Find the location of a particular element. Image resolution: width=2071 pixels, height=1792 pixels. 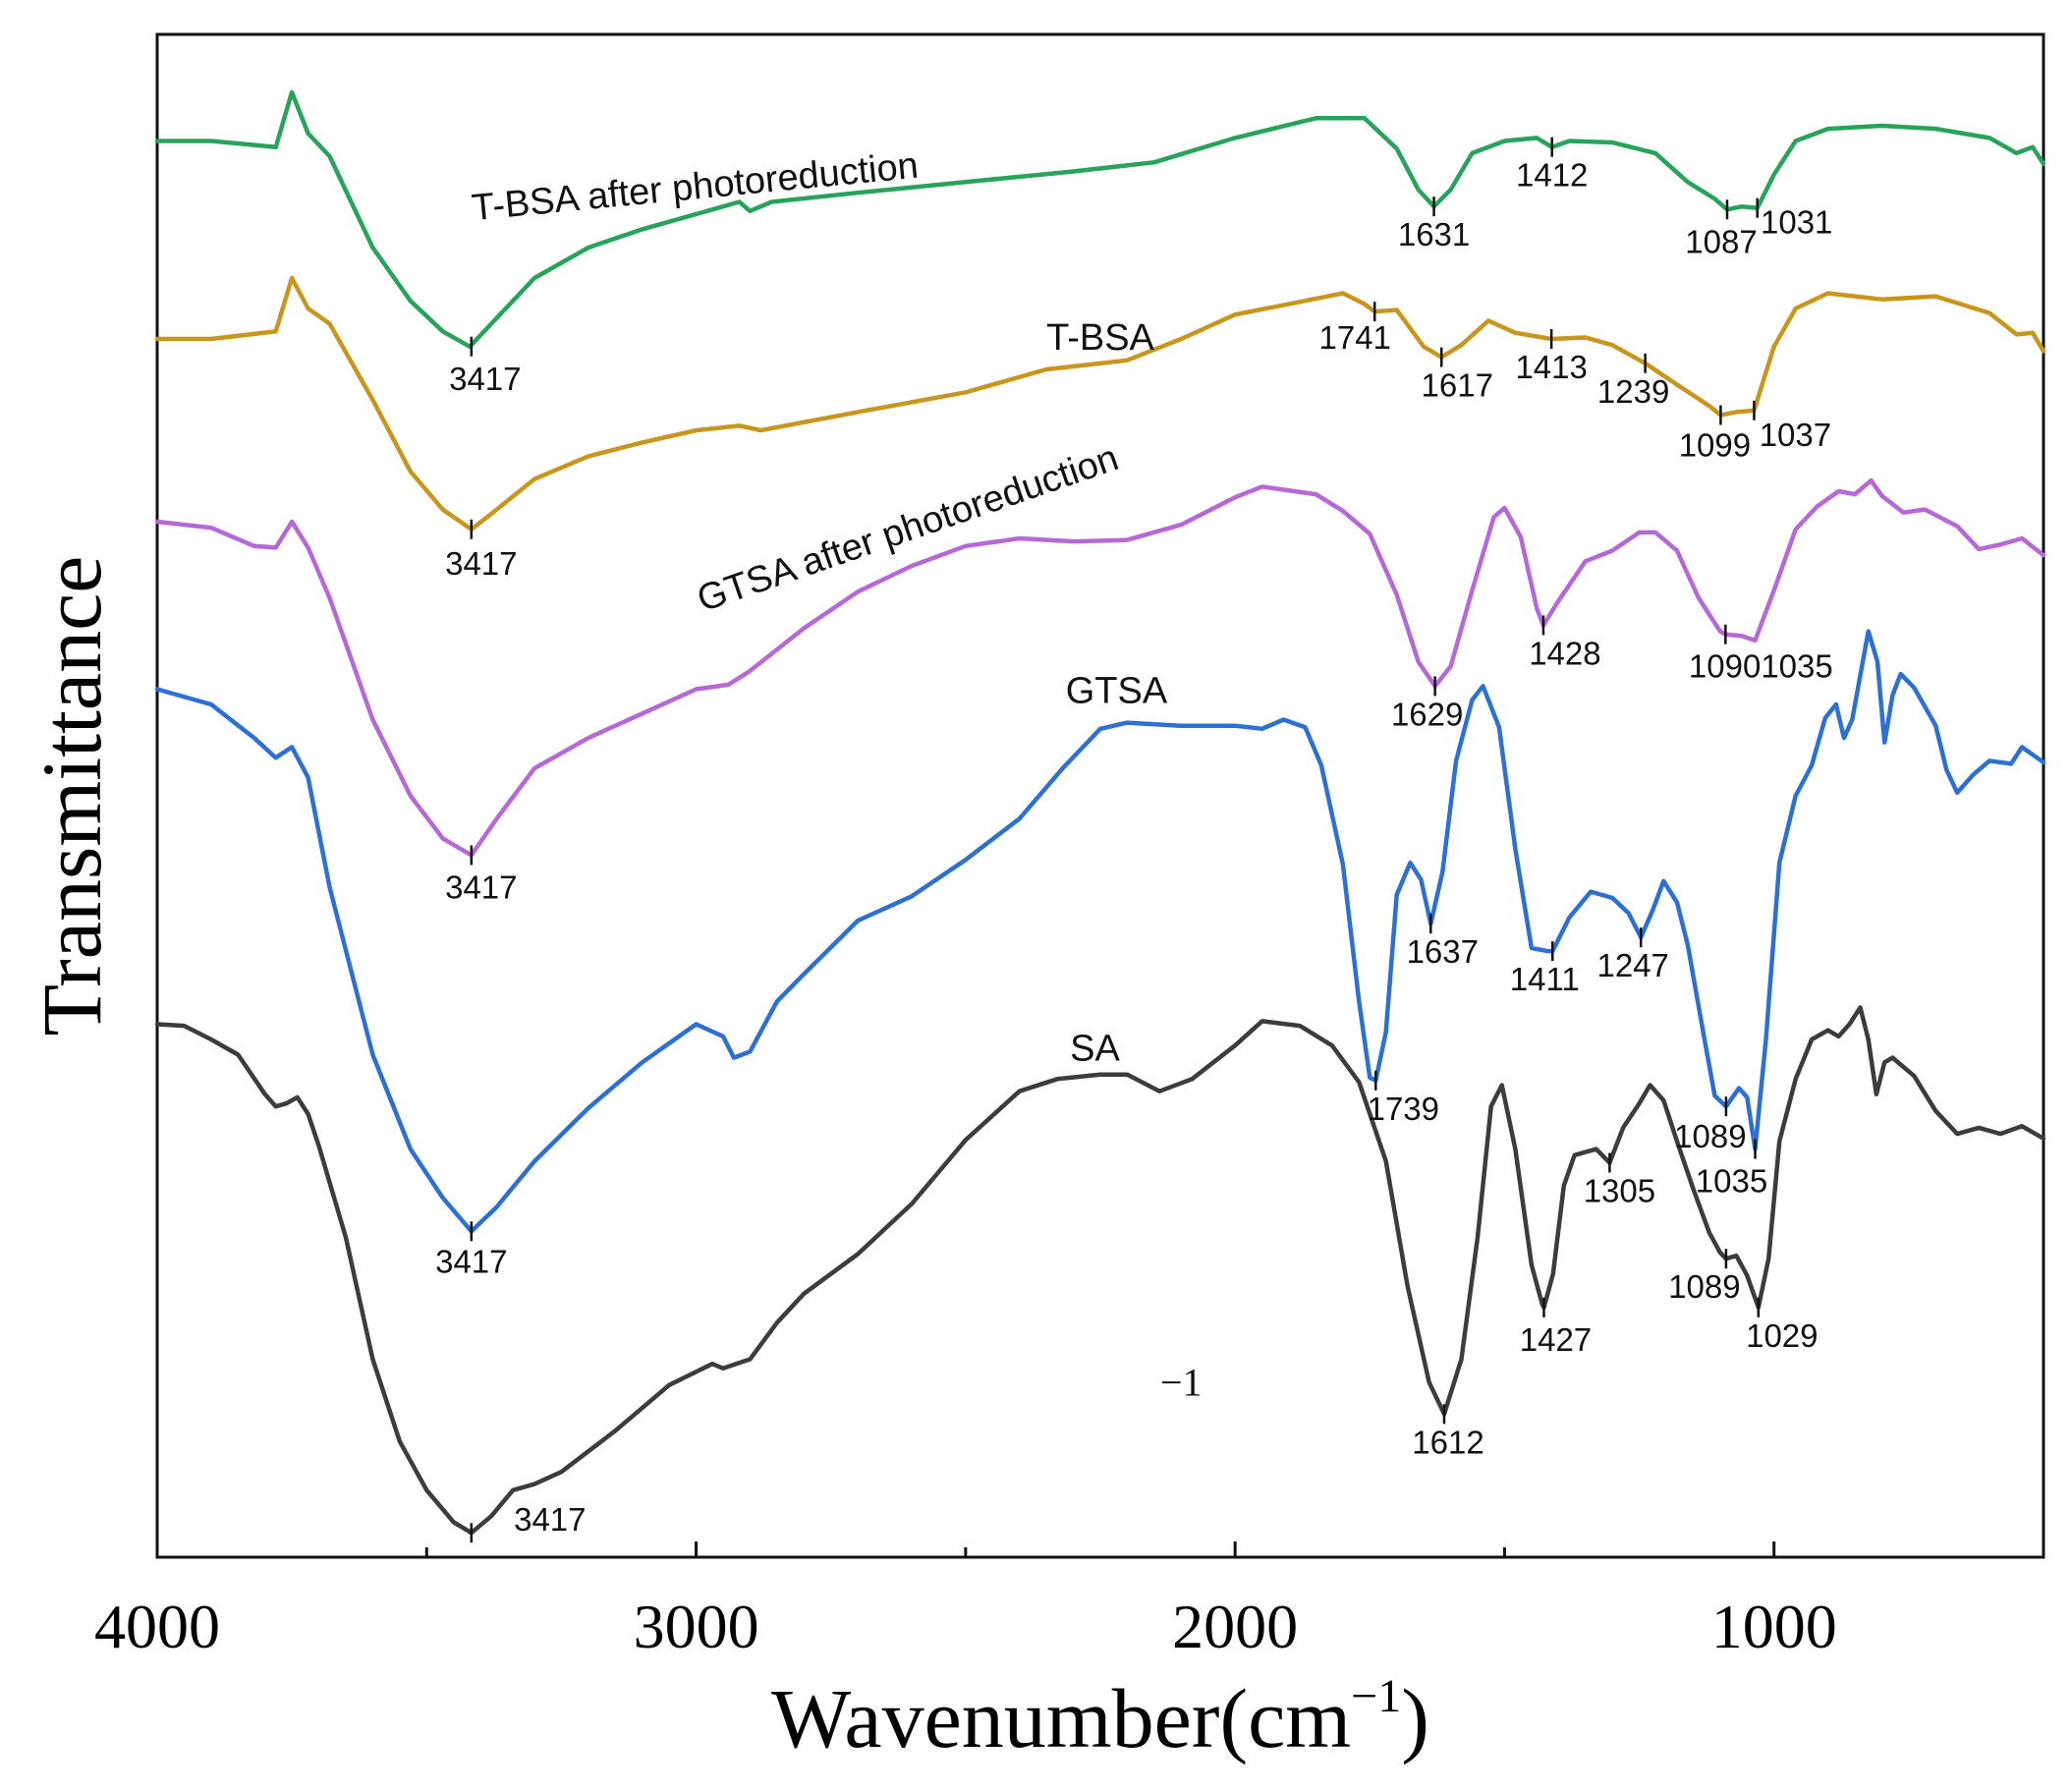

peak-label: 10901035 is located at coordinates (1761, 666).